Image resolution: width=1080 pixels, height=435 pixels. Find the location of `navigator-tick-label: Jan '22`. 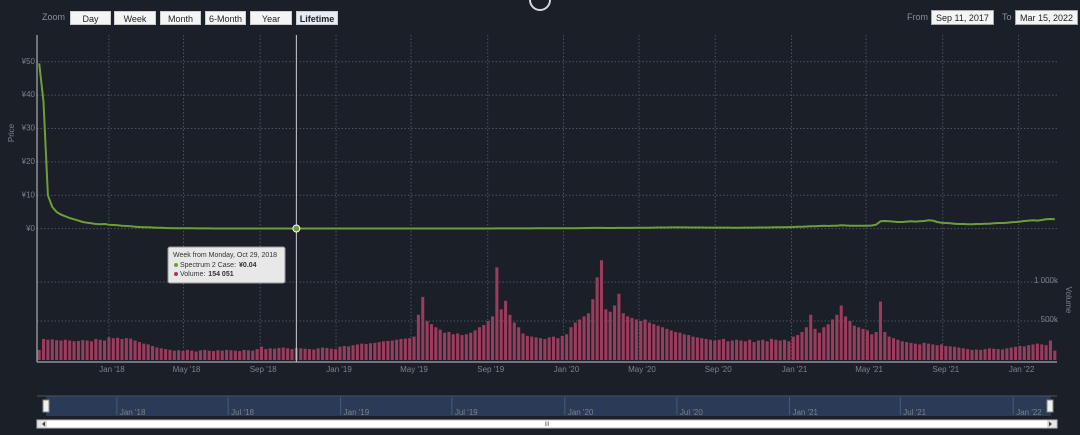

navigator-tick-label: Jan '22 is located at coordinates (1029, 412).